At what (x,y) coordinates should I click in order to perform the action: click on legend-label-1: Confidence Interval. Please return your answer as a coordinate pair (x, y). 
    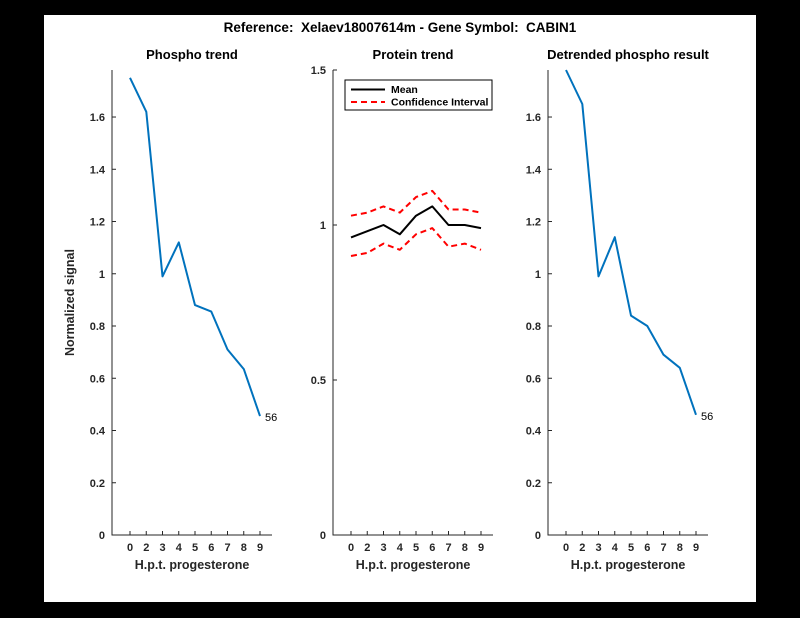
    Looking at the image, I should click on (440, 103).